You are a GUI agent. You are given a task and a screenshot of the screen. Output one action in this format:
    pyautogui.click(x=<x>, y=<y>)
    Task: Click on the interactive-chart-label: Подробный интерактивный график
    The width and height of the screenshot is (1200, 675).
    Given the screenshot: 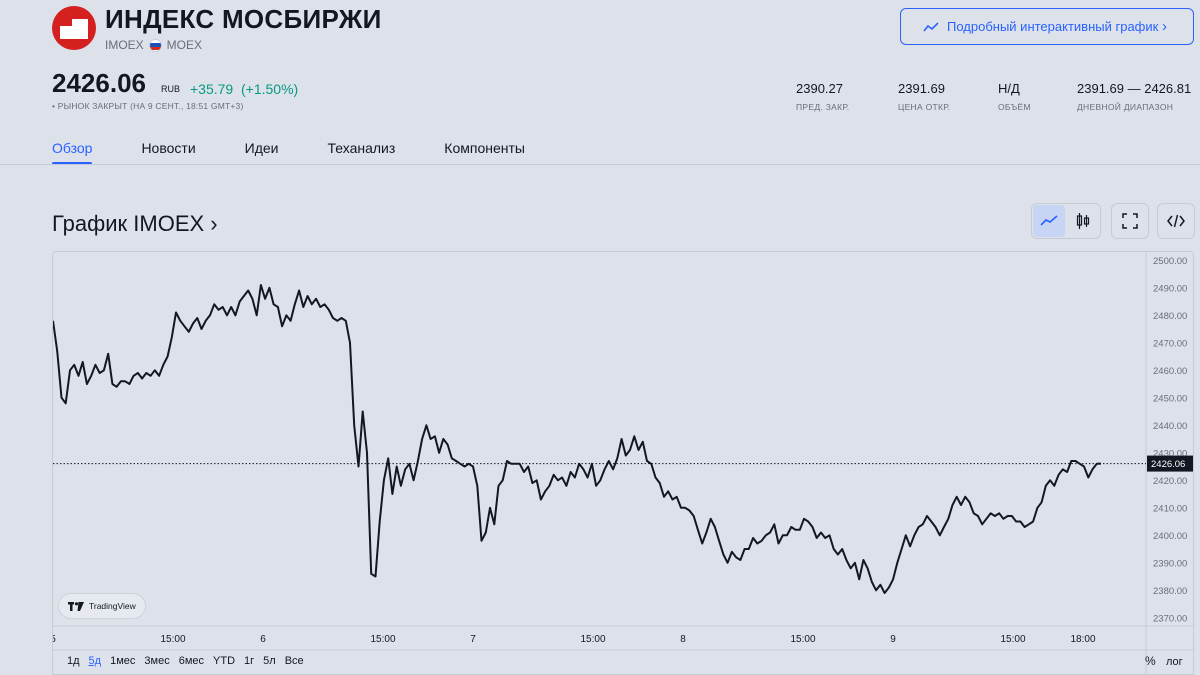 What is the action you would take?
    pyautogui.click(x=1053, y=26)
    